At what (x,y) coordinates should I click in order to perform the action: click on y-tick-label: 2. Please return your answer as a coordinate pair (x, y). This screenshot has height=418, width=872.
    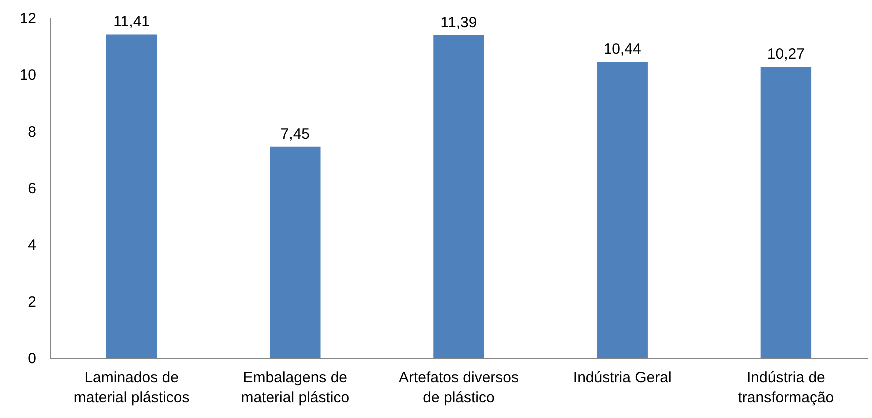
    Looking at the image, I should click on (32, 302).